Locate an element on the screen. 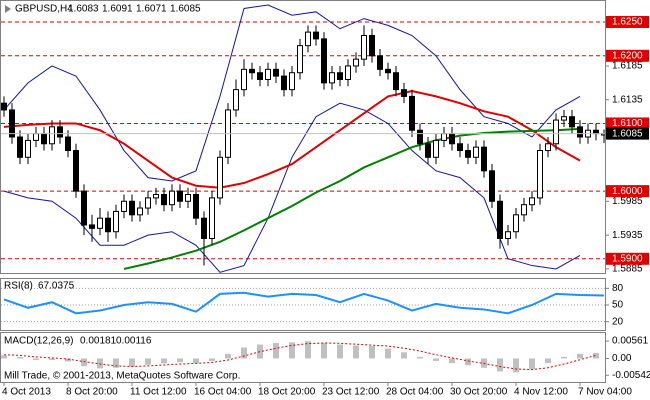 The height and width of the screenshot is (400, 650). x-tick-label: 23 Oct 12:00 is located at coordinates (351, 392).